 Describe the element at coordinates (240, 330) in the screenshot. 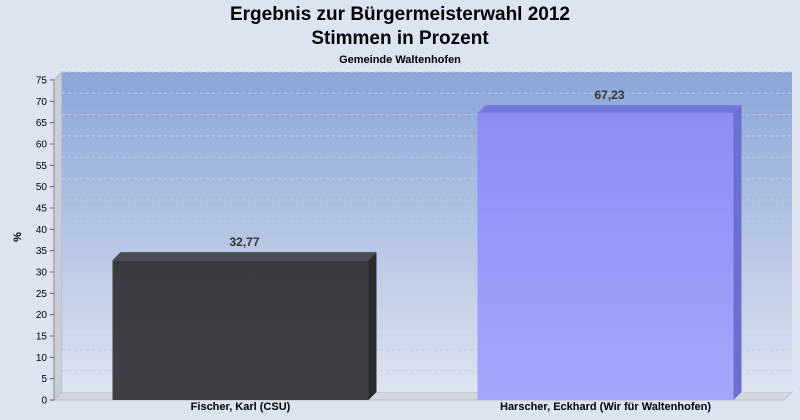

I see `bar` at that location.